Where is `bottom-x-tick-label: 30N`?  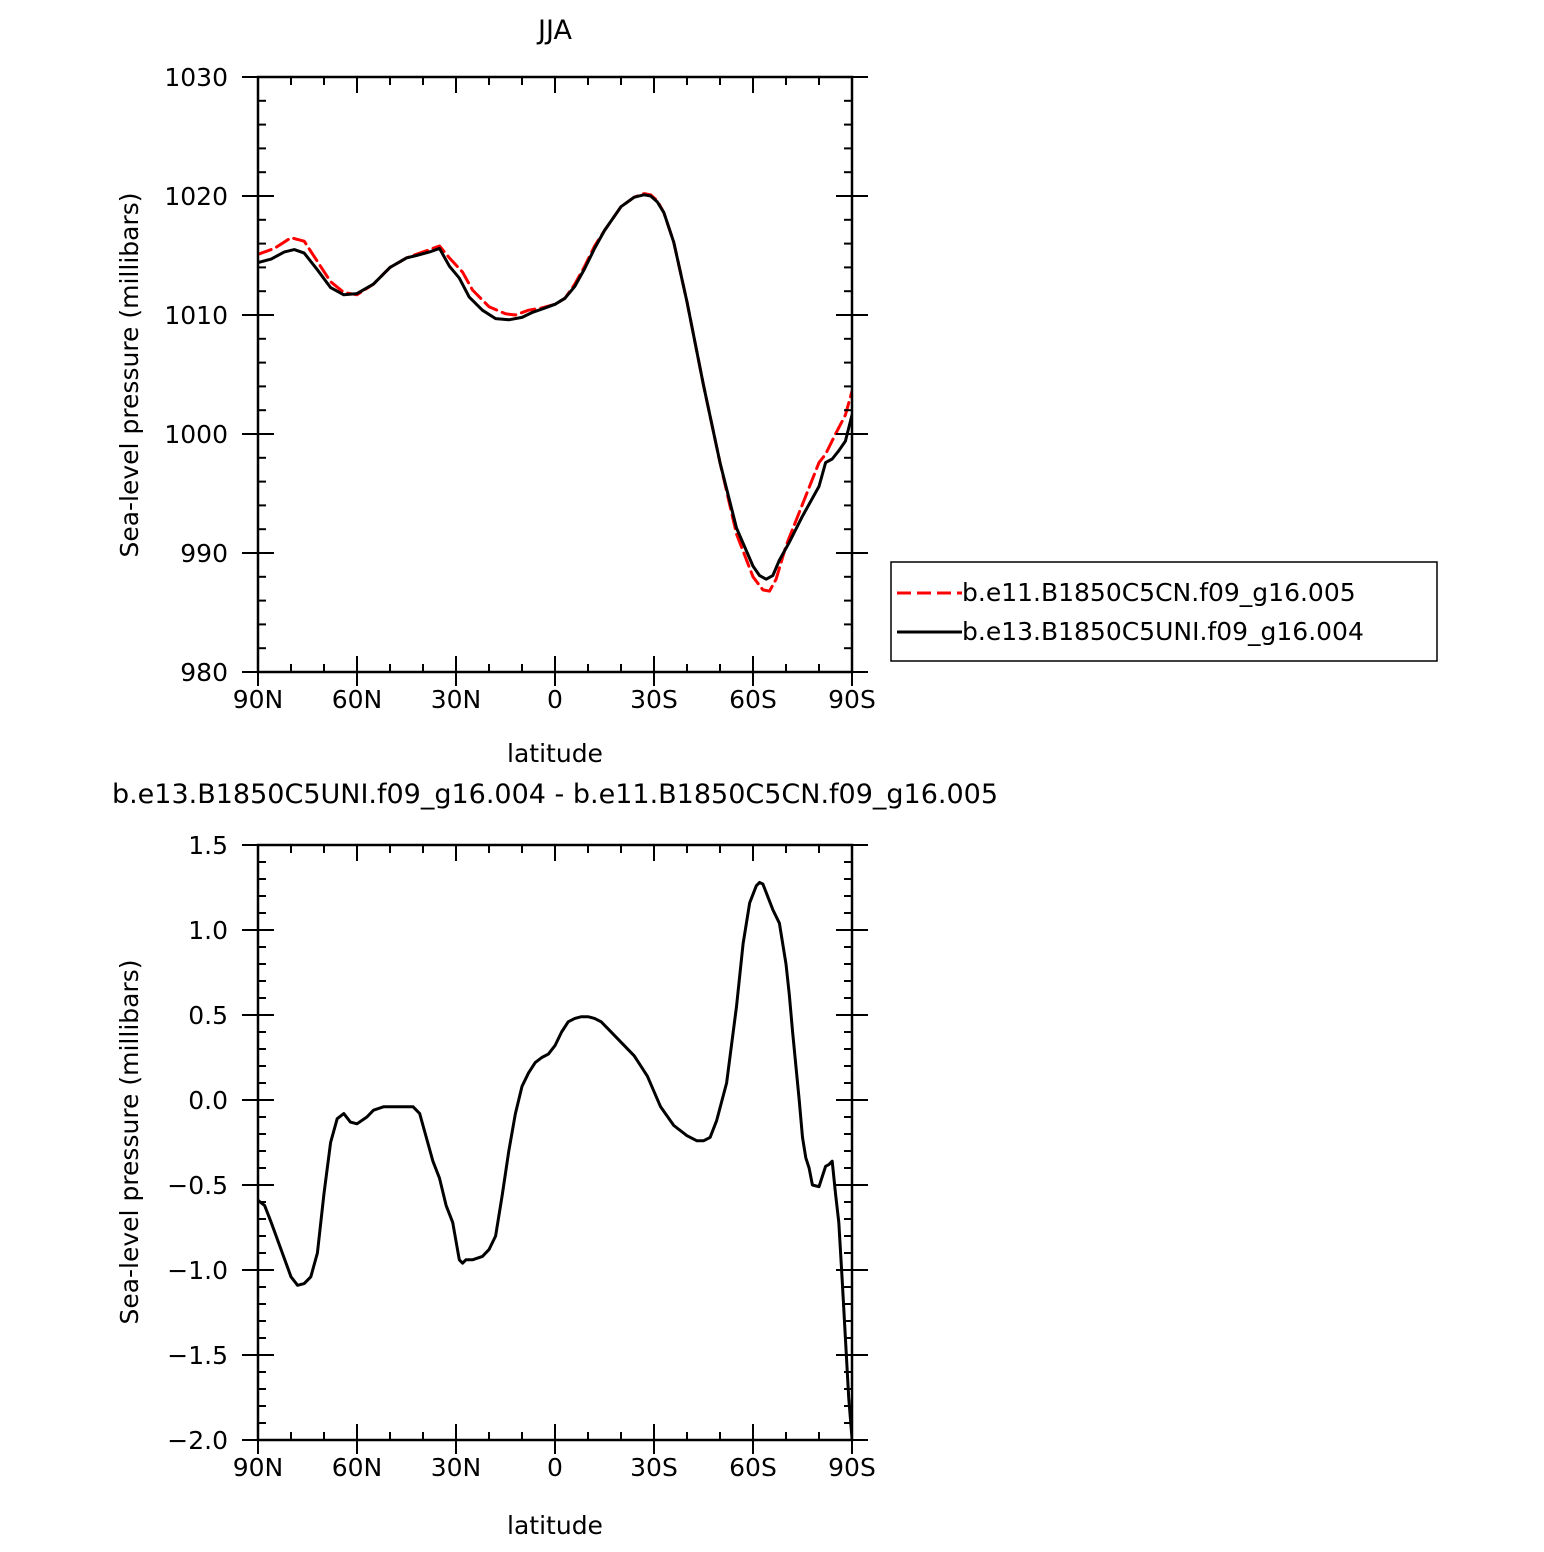
bottom-x-tick-label: 30N is located at coordinates (456, 1467).